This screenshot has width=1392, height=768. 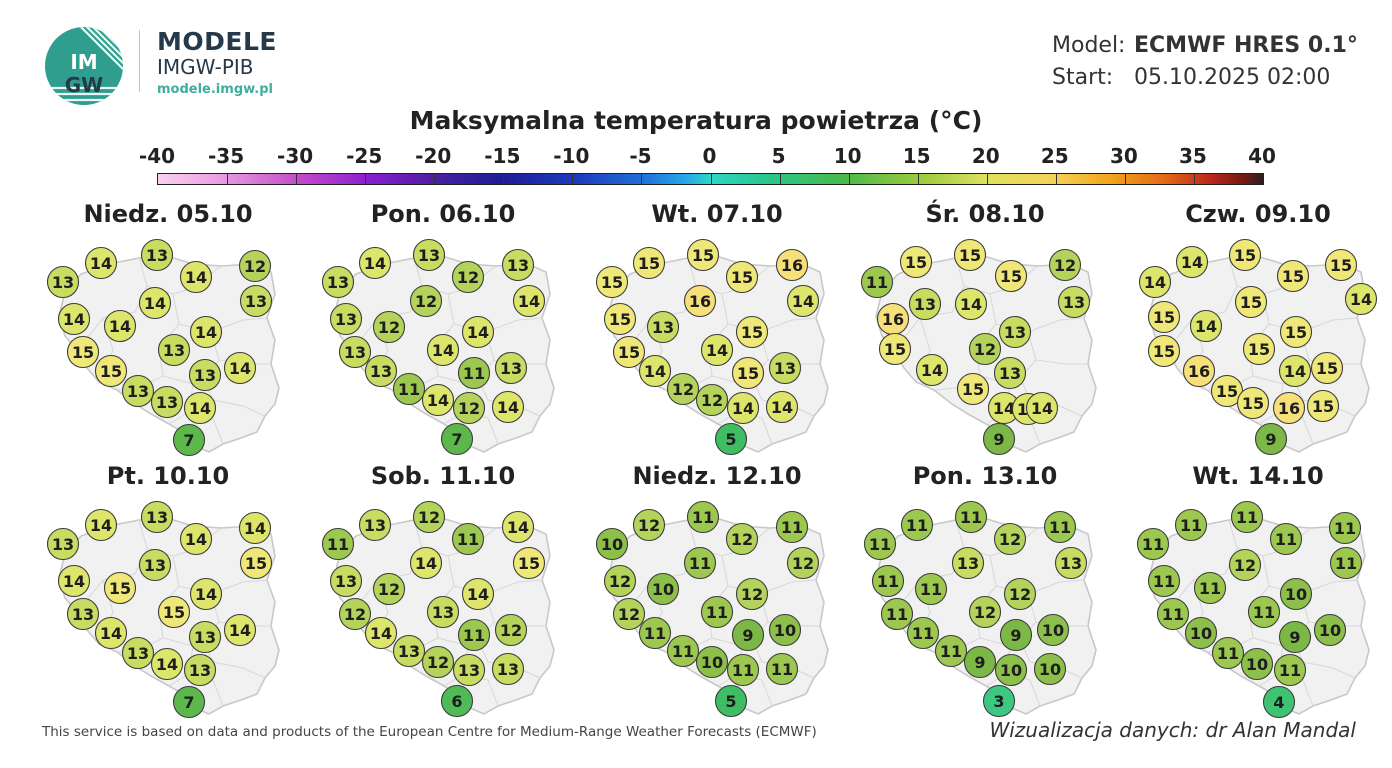 I want to click on brand-url-link: modele.imgw.pl, so click(x=215, y=89).